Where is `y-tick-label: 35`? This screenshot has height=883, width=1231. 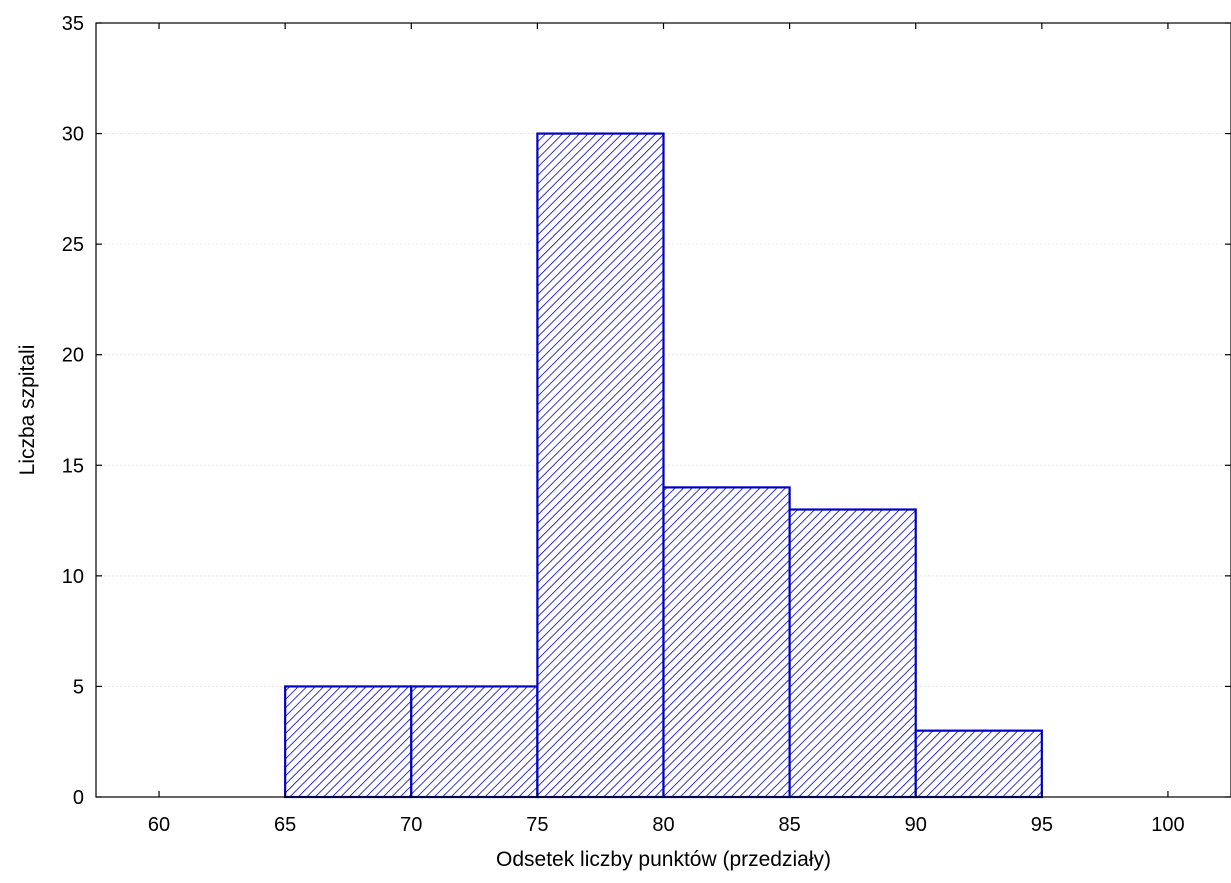 y-tick-label: 35 is located at coordinates (73, 24).